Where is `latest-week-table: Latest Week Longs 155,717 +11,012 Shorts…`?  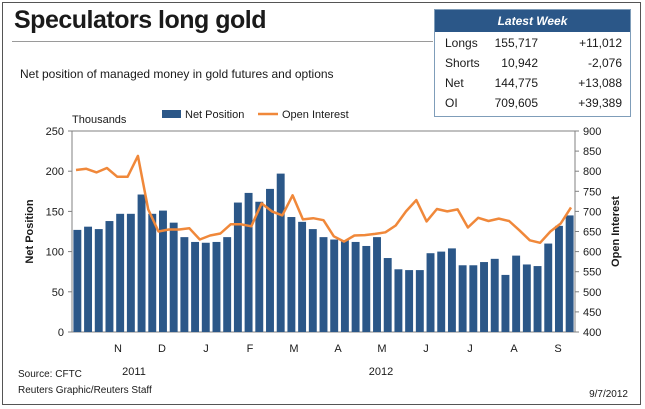 latest-week-table: Latest Week Longs 155,717 +11,012 Shorts… is located at coordinates (532, 63).